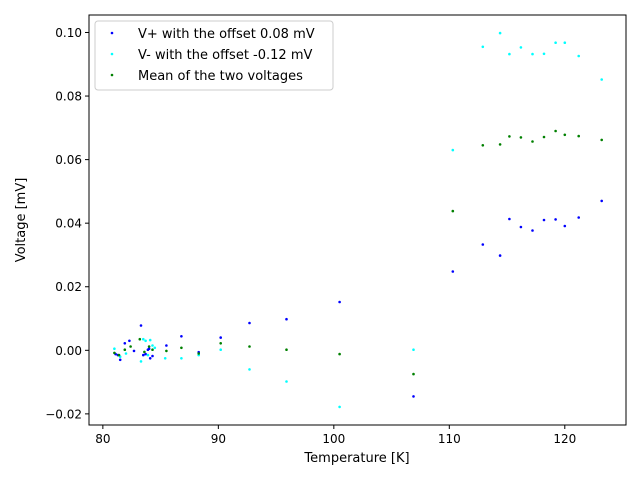 This screenshot has height=484, width=640. I want to click on legend-marker-v-plus, so click(112, 33).